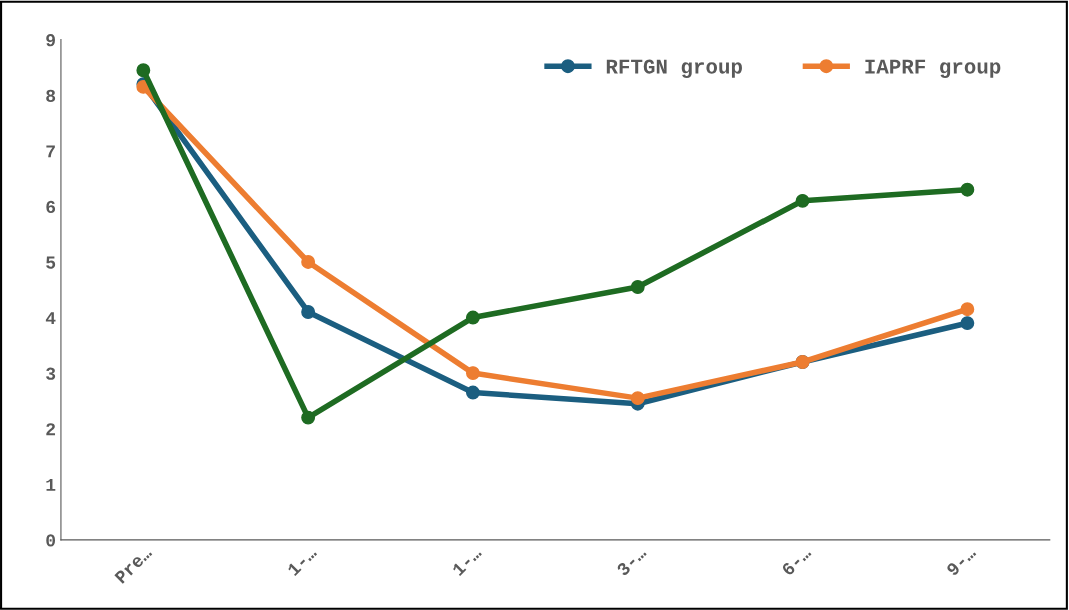 This screenshot has width=1069, height=610. What do you see at coordinates (50, 151) in the screenshot?
I see `y-tick-label: 7` at bounding box center [50, 151].